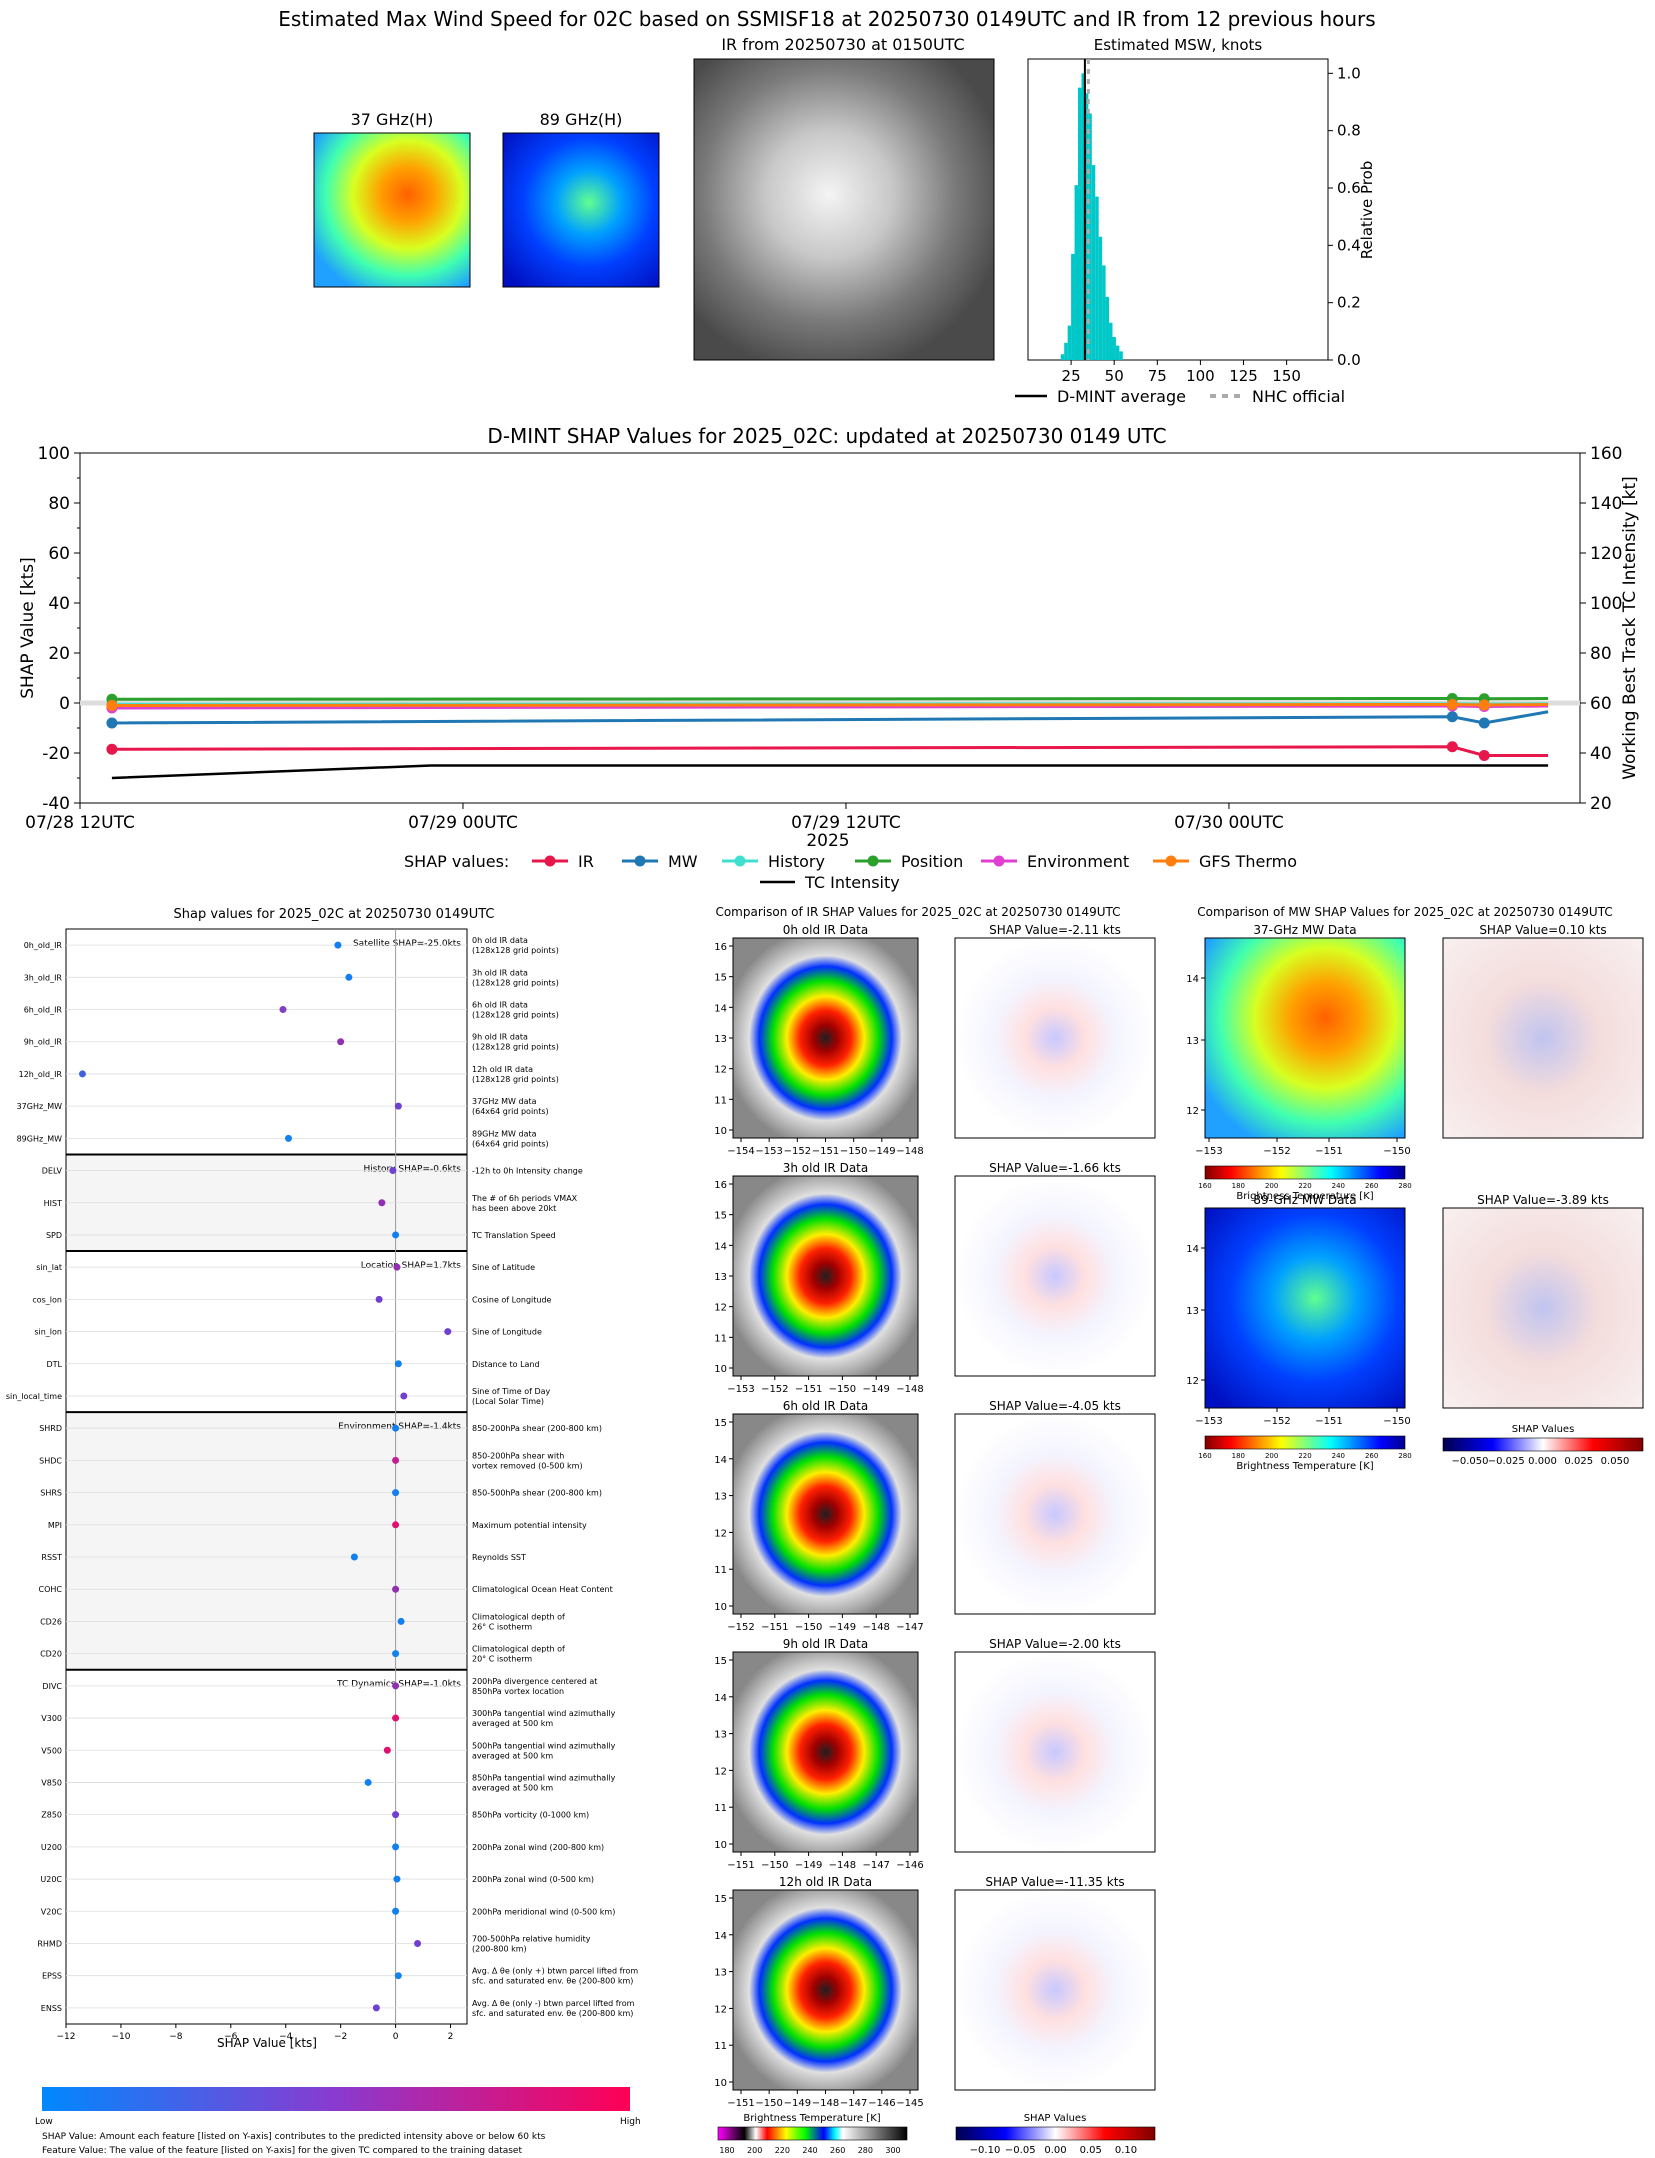 The width and height of the screenshot is (1655, 2158). I want to click on bee-feature-desc: 89GHz MW data, so click(504, 1133).